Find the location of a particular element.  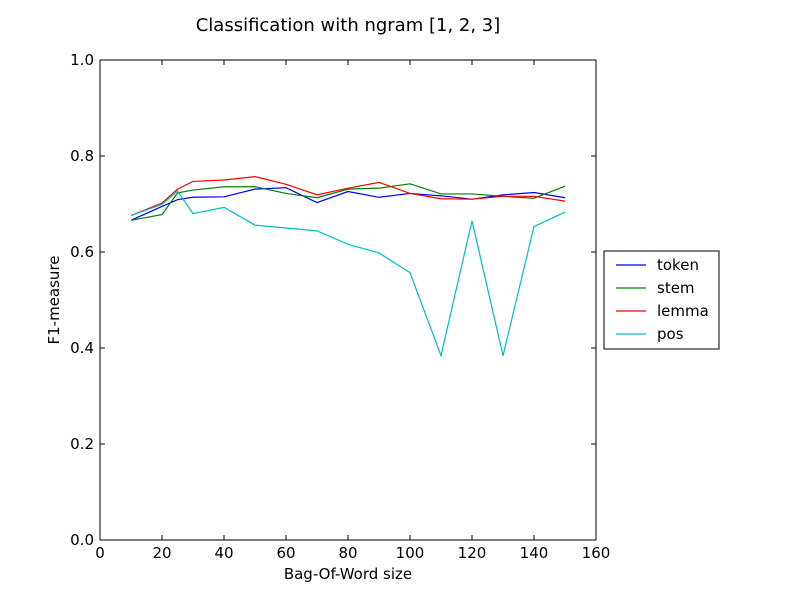

legend-label-stem: stem is located at coordinates (676, 288).